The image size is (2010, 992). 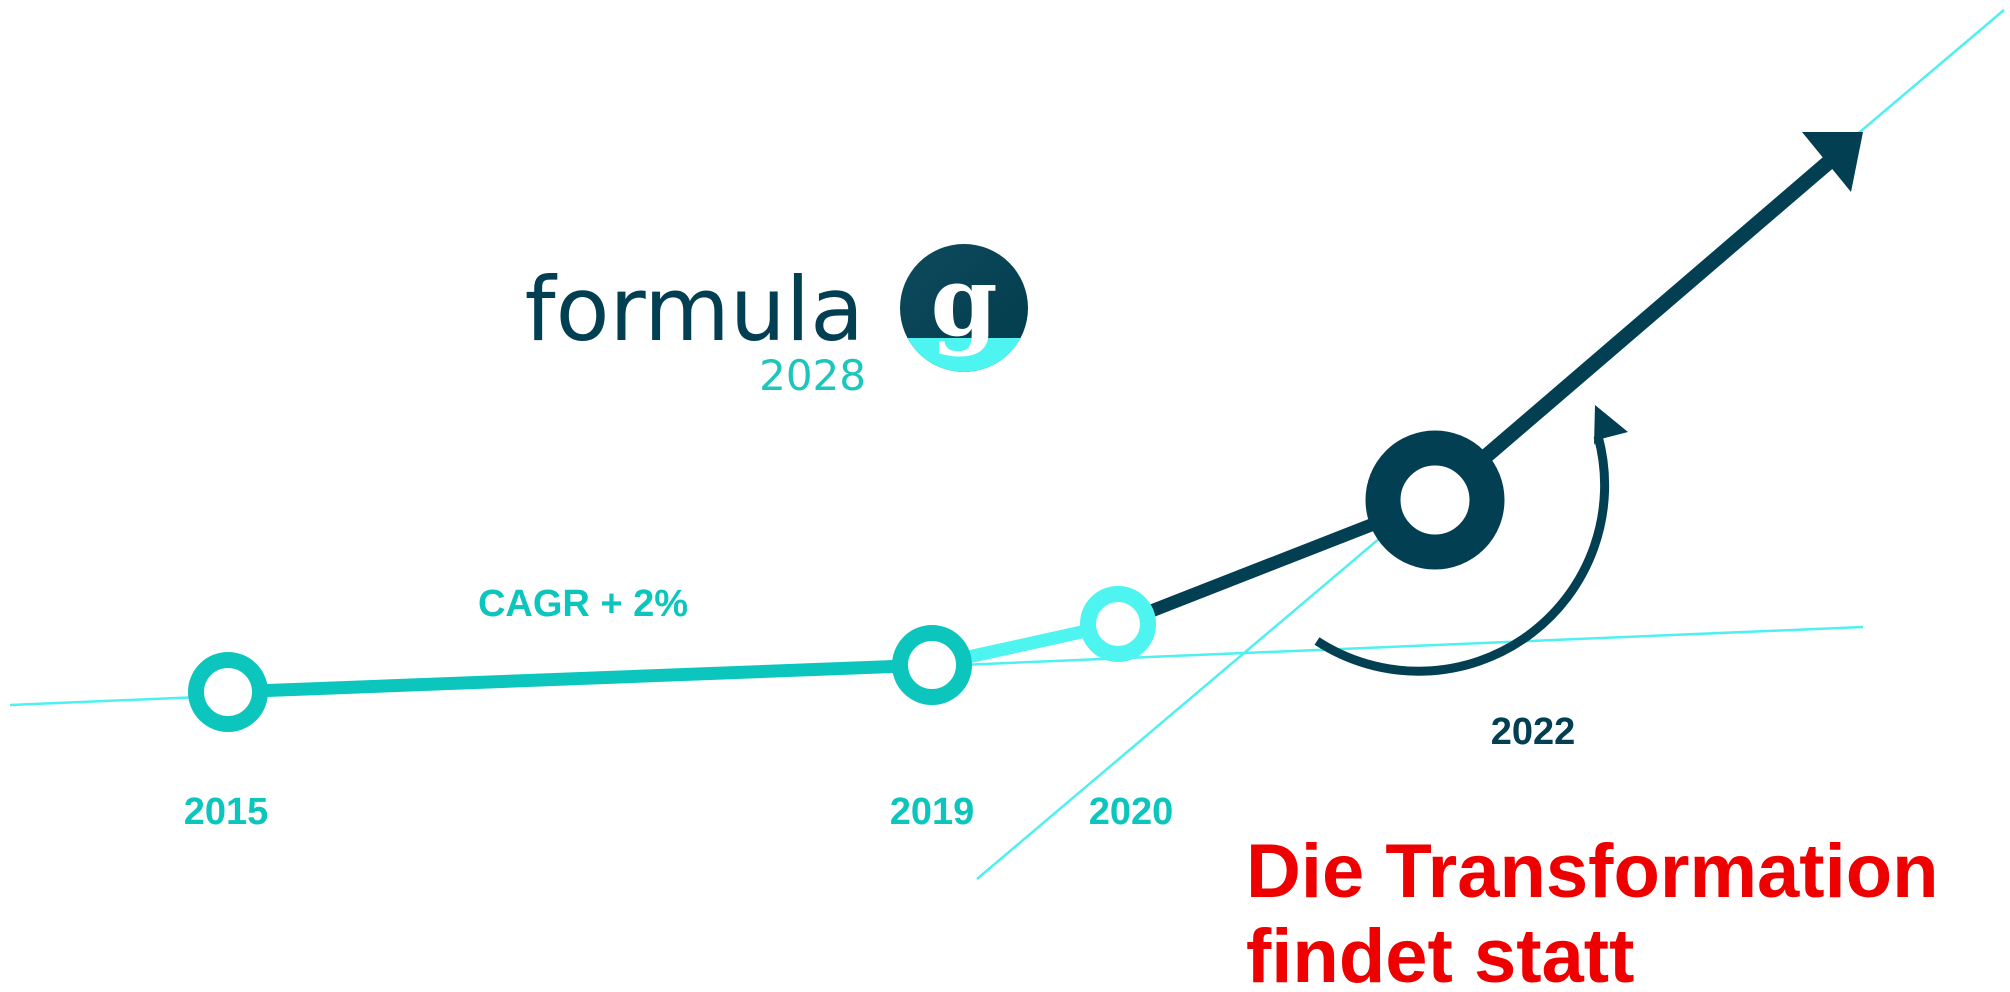 What do you see at coordinates (1632, 330) in the screenshot?
I see `growth-arrow` at bounding box center [1632, 330].